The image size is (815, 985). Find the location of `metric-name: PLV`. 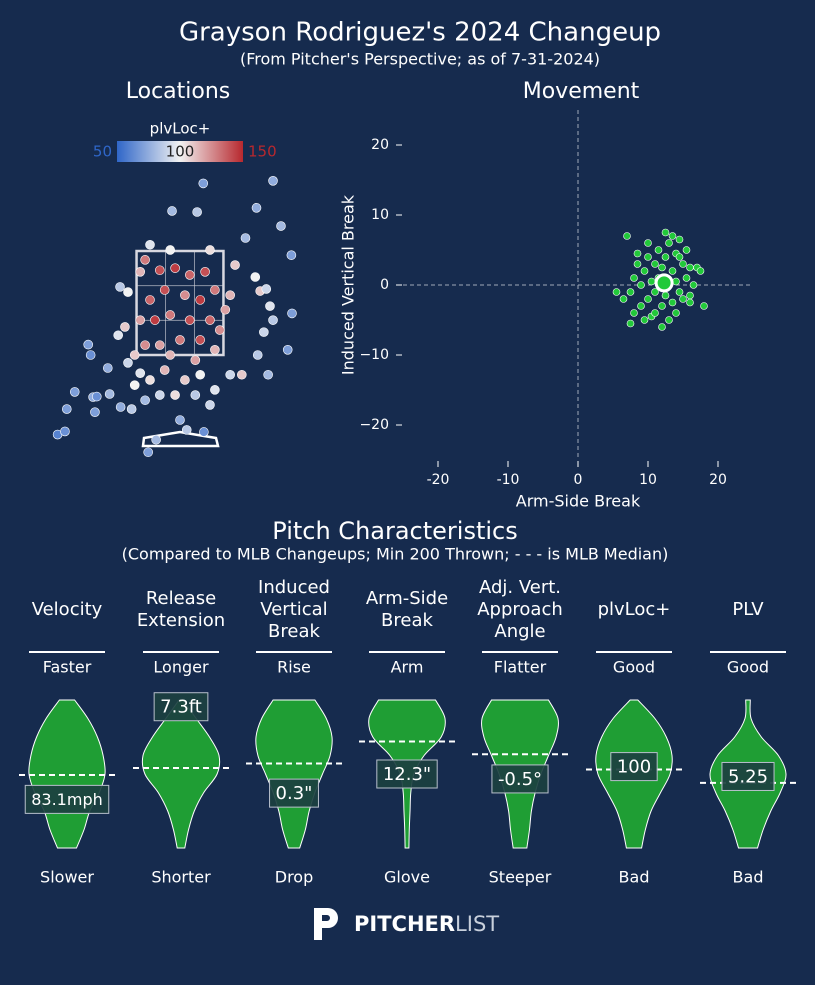

metric-name: PLV is located at coordinates (748, 609).